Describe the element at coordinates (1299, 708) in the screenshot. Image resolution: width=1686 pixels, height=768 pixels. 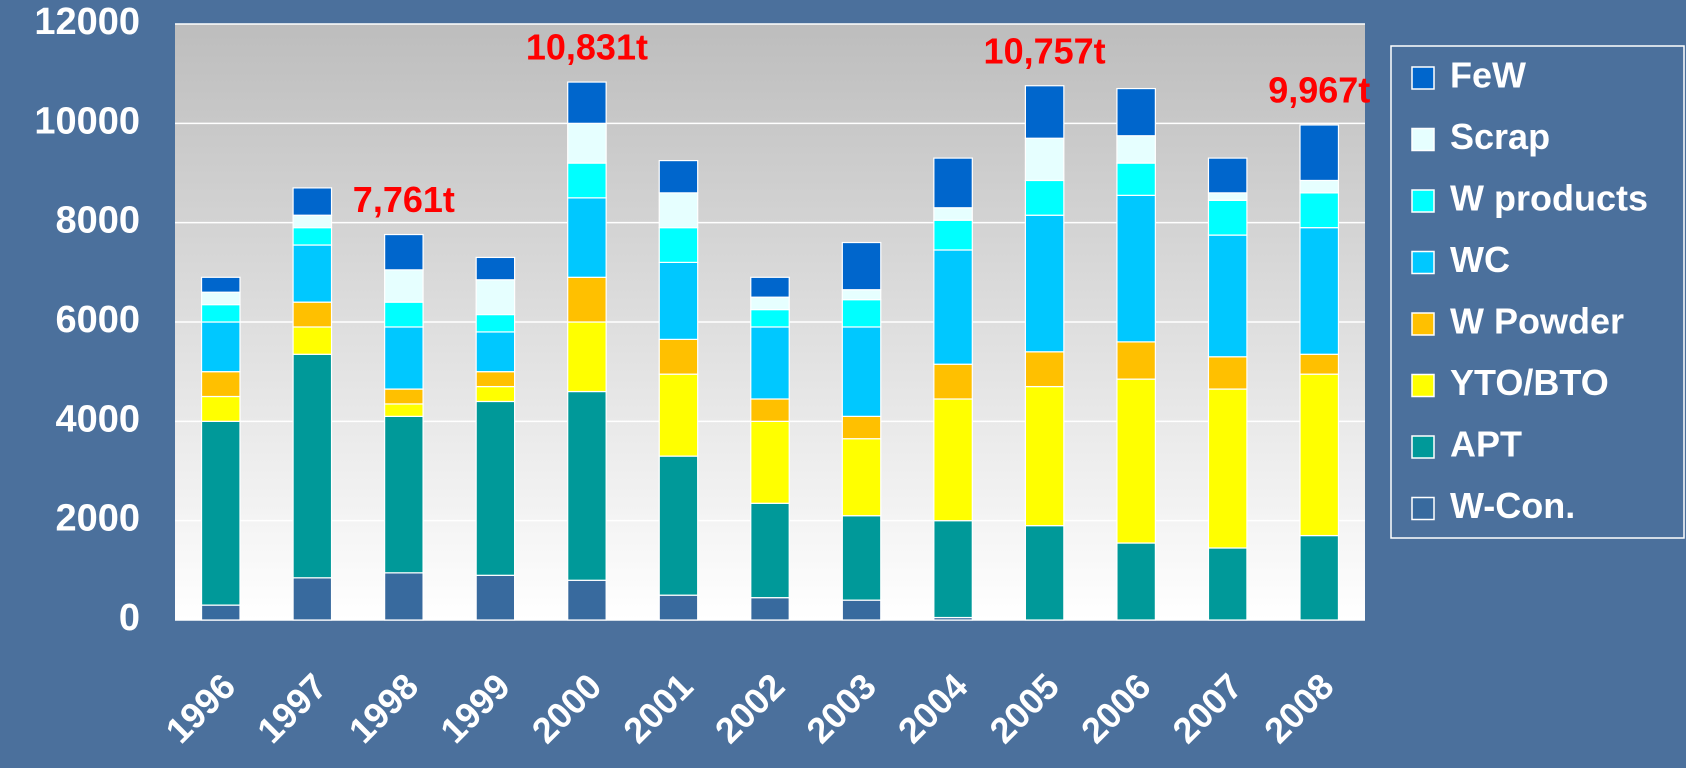
I see `x-tick-label: 2008` at that location.